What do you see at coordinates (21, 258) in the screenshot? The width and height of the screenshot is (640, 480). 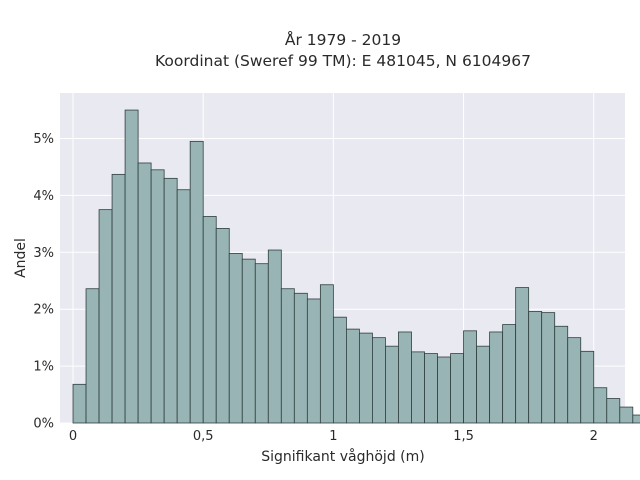 I see `y-axis-title: Andel` at bounding box center [21, 258].